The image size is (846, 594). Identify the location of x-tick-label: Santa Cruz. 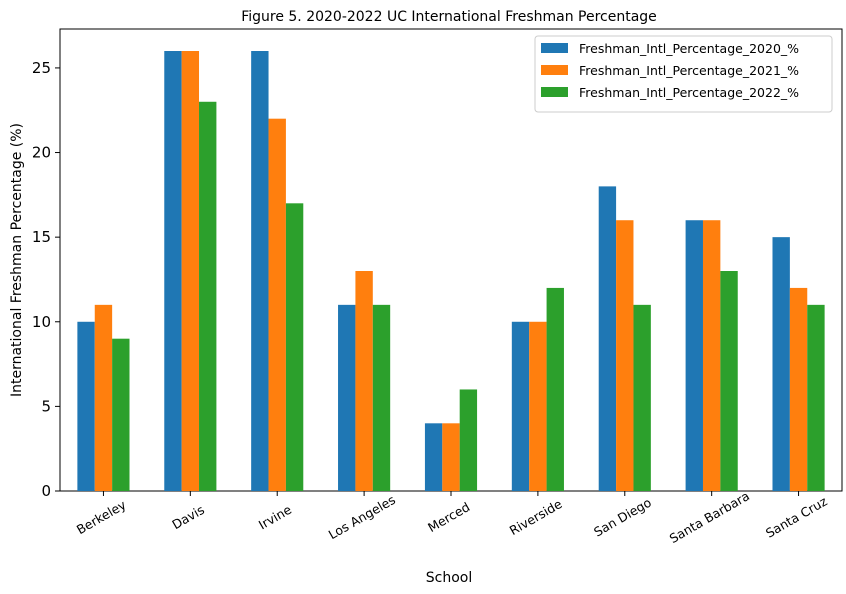
(796, 516).